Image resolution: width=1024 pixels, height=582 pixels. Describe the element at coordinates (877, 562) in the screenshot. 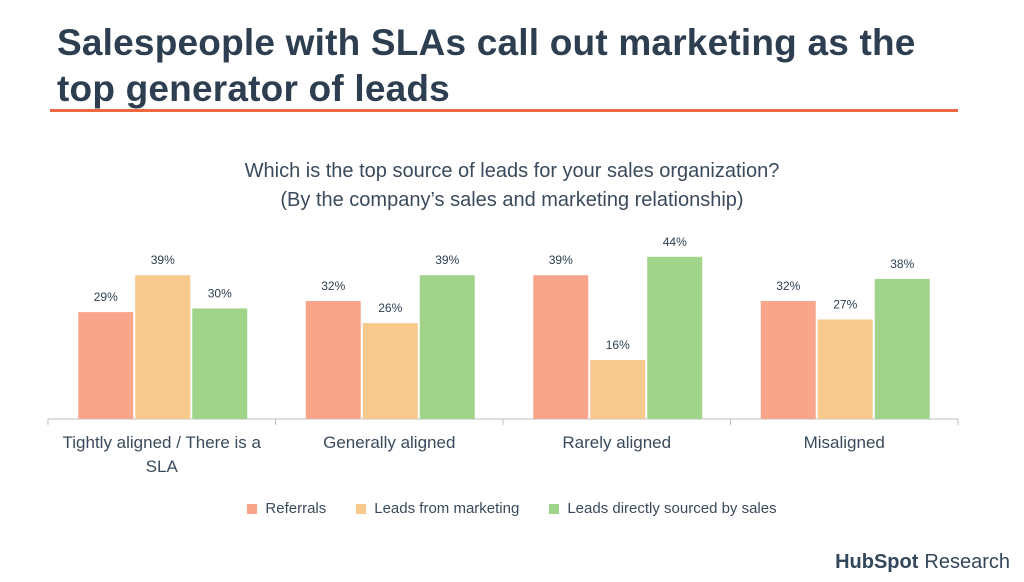

I see `brand-name: HubSpot` at that location.